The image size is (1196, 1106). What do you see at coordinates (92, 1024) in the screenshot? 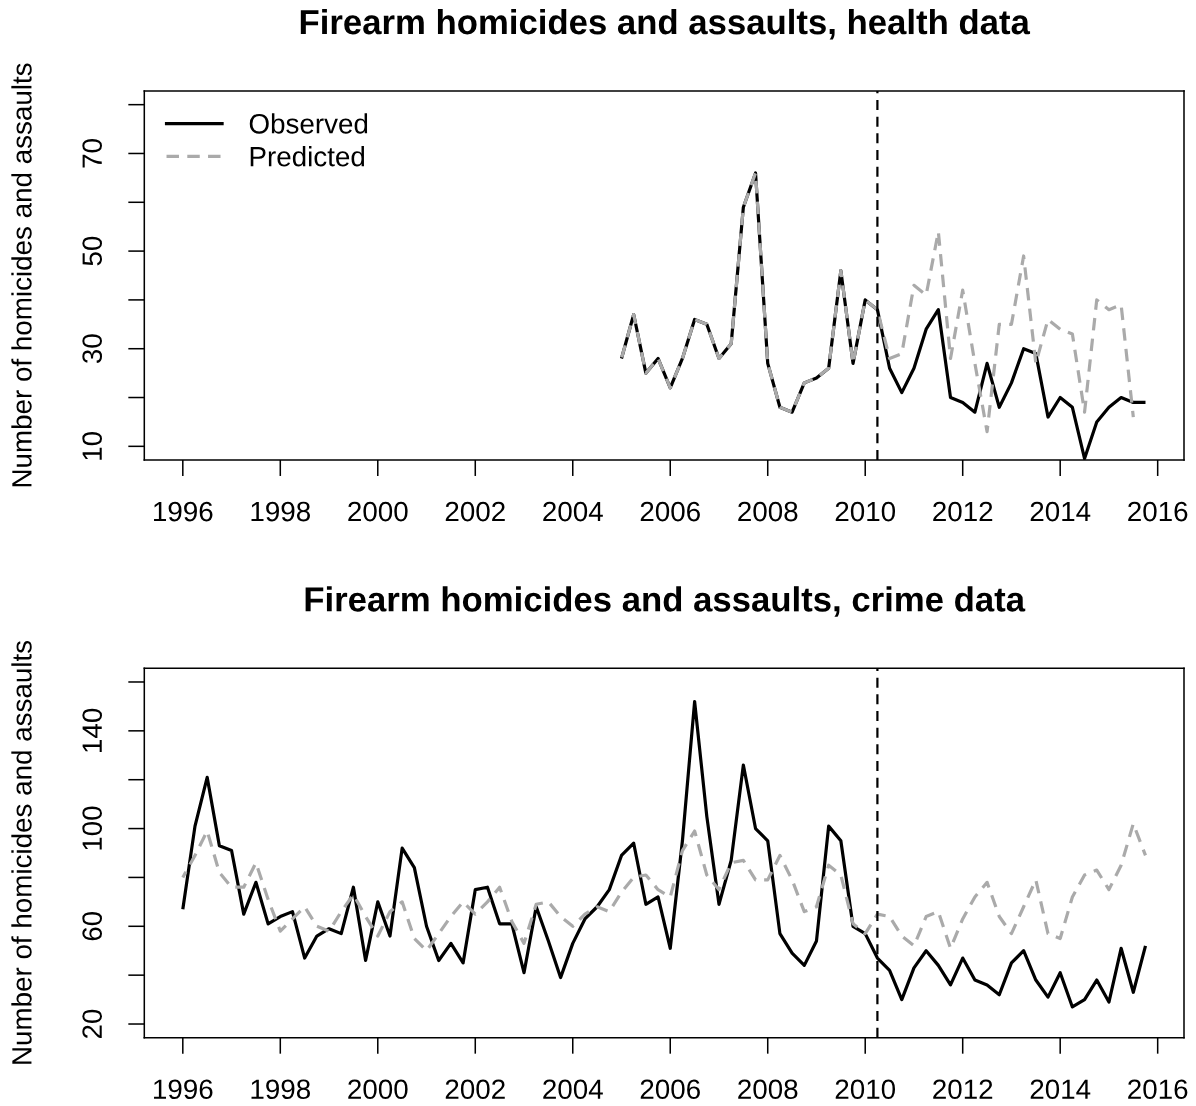
I see `y-tick-label: 20` at bounding box center [92, 1024].